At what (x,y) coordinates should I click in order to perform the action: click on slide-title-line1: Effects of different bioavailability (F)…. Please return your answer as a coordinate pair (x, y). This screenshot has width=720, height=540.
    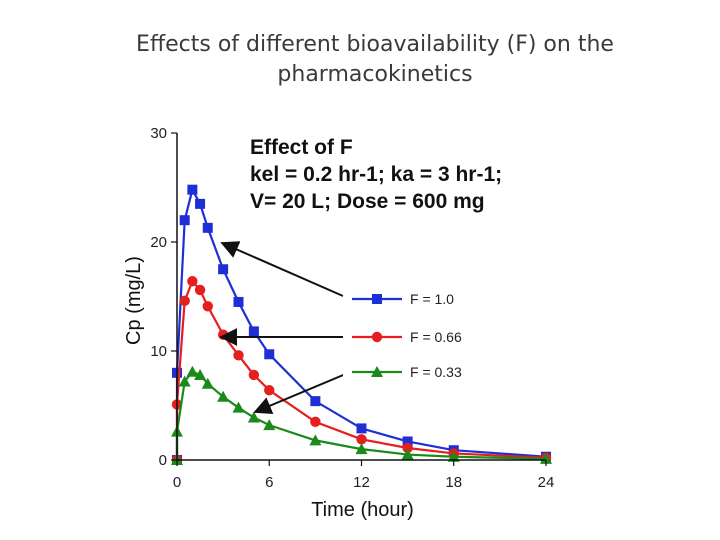
    Looking at the image, I should click on (375, 44).